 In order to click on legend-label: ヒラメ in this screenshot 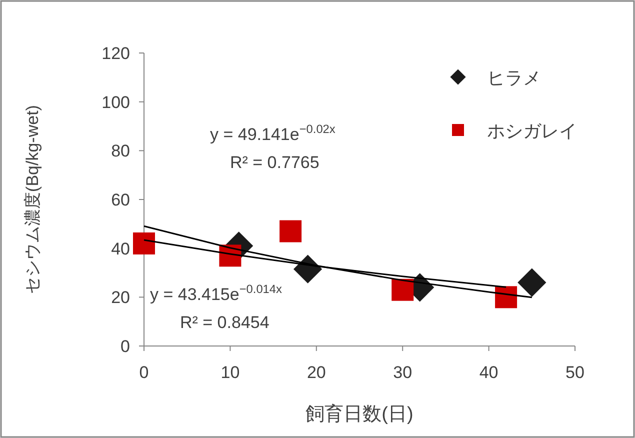, I will do `click(514, 78)`.